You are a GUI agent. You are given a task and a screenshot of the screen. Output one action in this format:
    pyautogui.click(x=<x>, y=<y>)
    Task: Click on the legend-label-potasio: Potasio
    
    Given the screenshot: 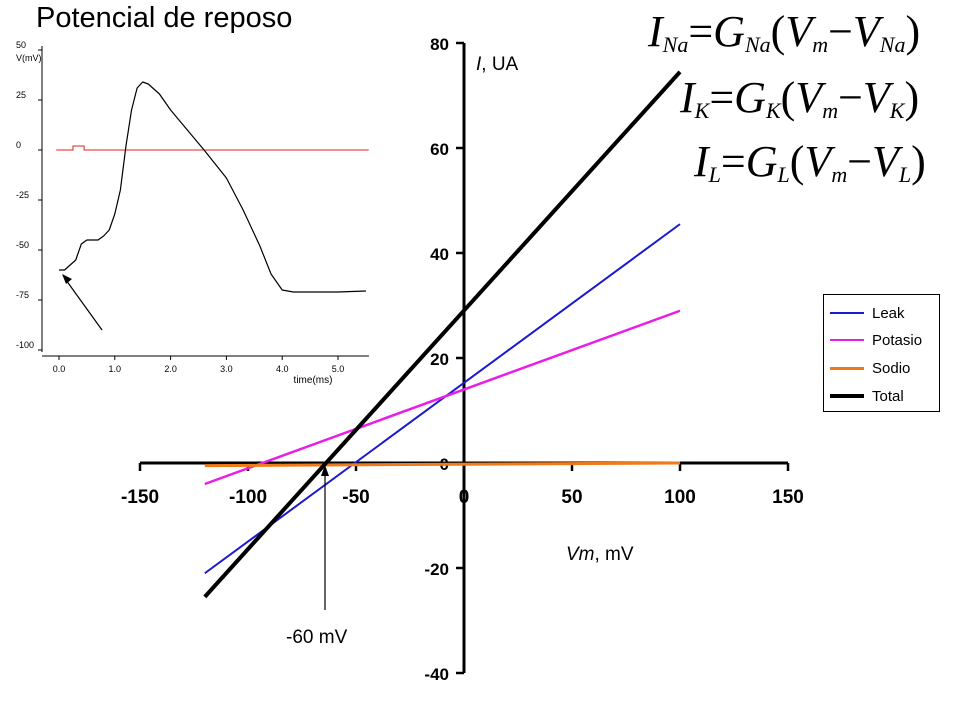 What is the action you would take?
    pyautogui.click(x=897, y=340)
    